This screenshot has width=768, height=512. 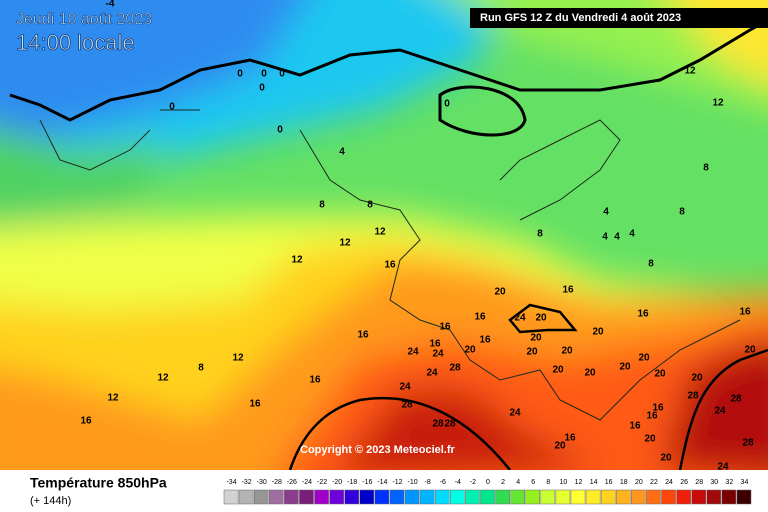 I want to click on copyright: Copyright © 2023 Meteociel.fr, so click(x=378, y=450).